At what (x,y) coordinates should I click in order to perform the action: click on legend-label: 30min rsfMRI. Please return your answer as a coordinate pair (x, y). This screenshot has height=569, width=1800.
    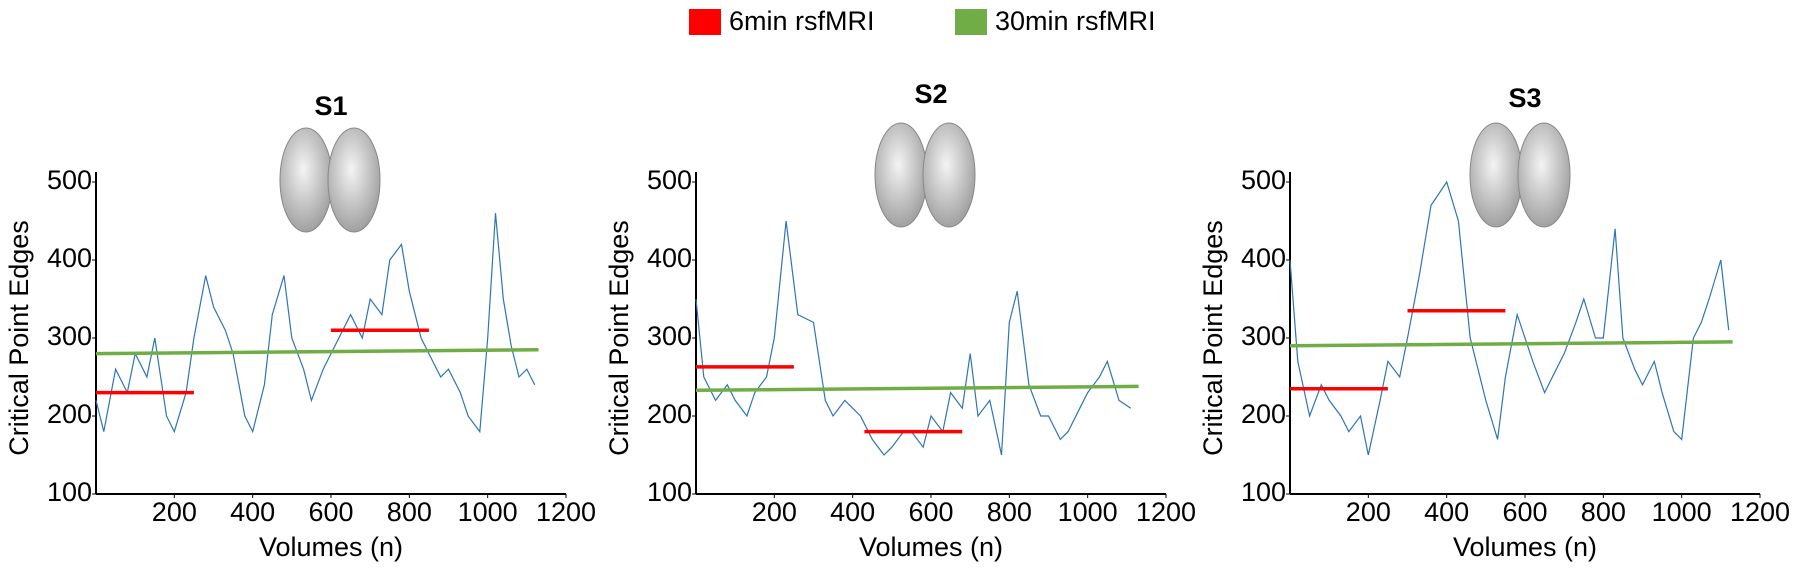
    Looking at the image, I should click on (1075, 21).